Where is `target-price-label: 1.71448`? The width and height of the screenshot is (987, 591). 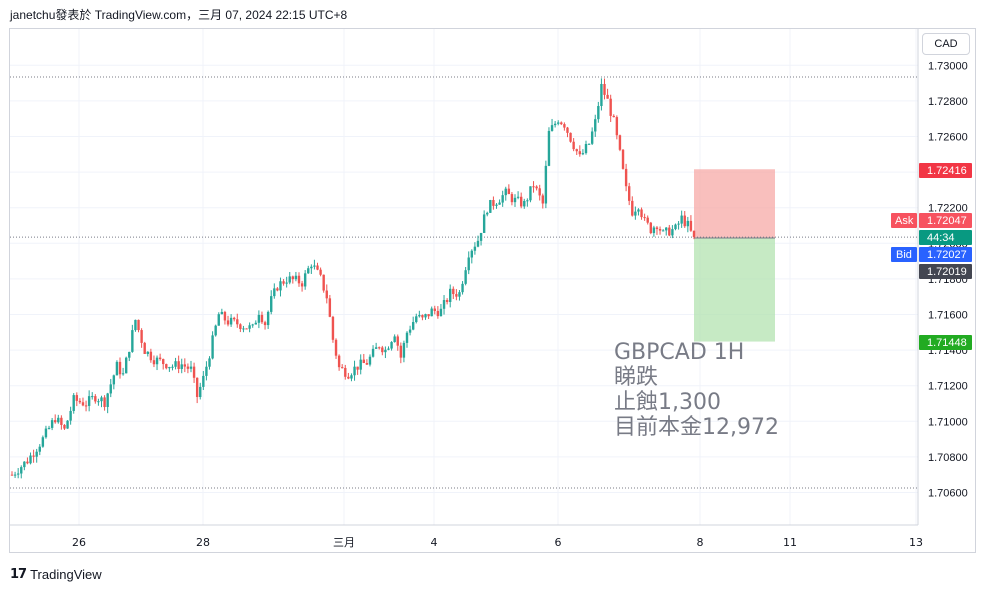
target-price-label: 1.71448 is located at coordinates (945, 342).